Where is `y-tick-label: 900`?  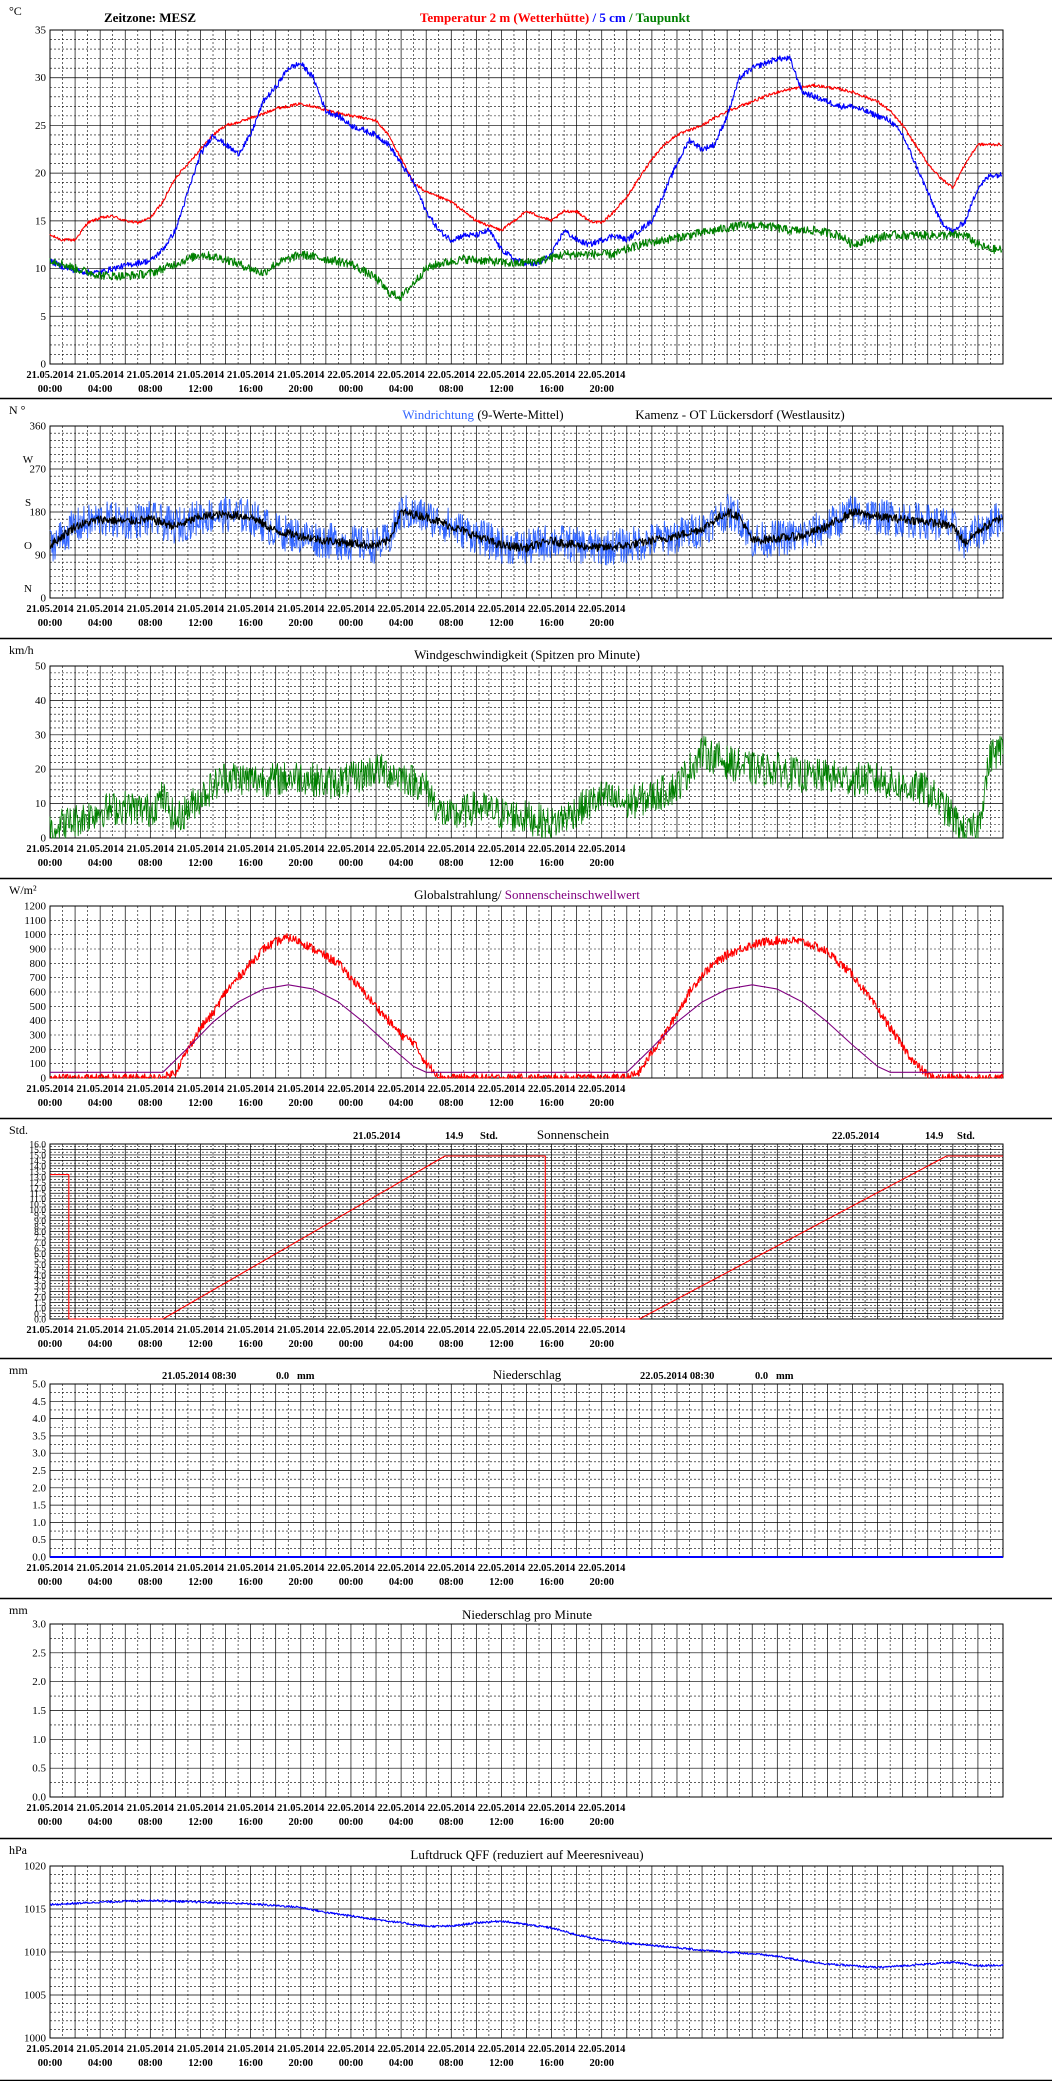
y-tick-label: 900 is located at coordinates (38, 950).